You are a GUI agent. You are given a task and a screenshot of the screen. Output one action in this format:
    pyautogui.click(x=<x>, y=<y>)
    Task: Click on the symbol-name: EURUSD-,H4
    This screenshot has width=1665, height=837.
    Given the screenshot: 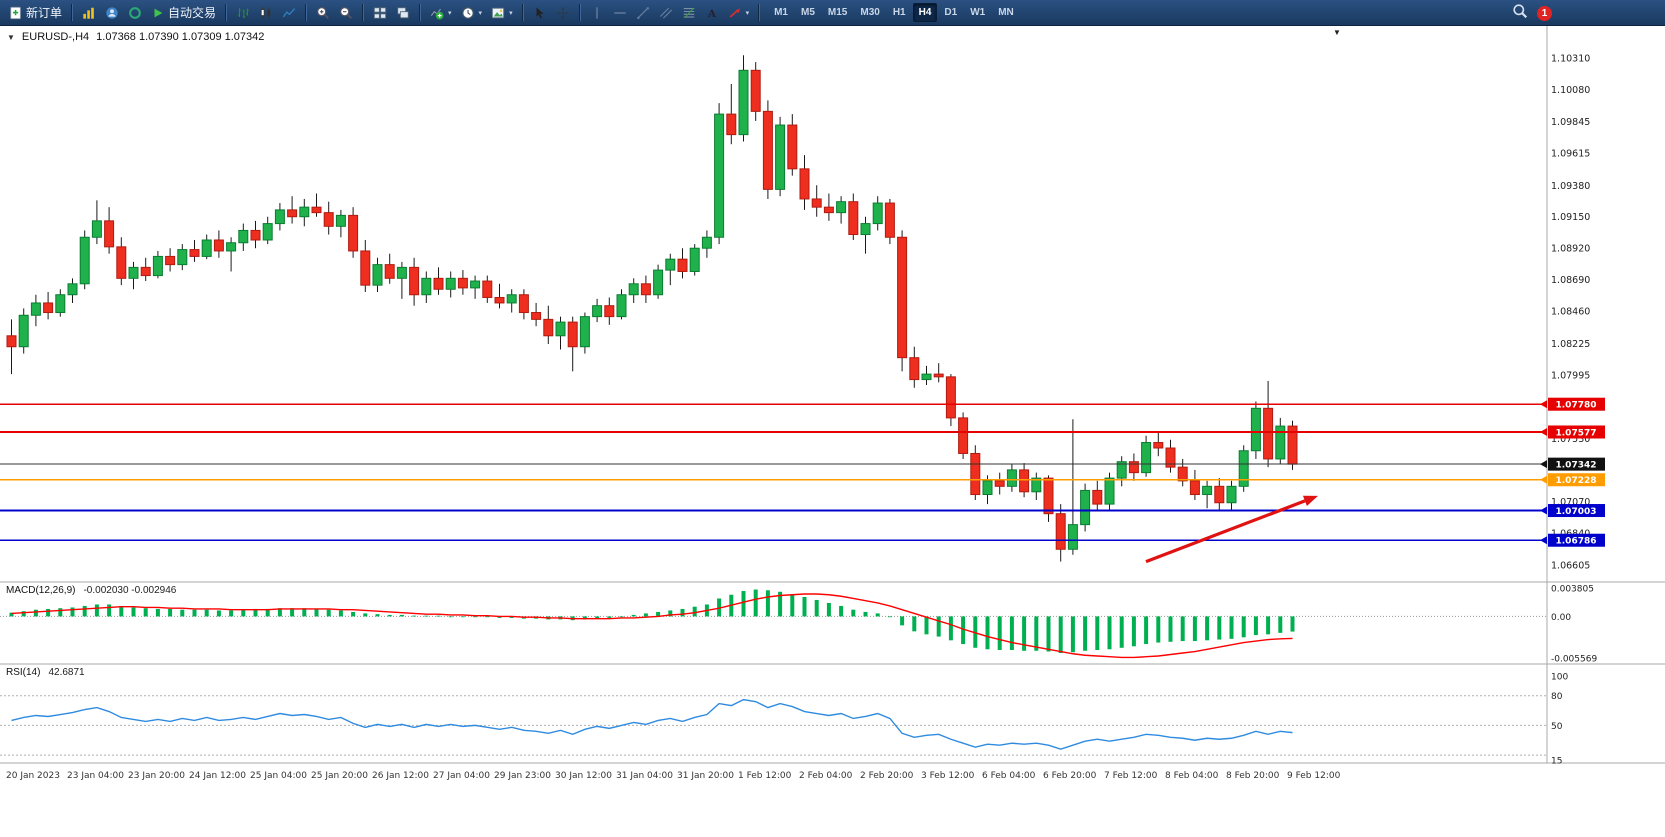 What is the action you would take?
    pyautogui.click(x=55, y=37)
    